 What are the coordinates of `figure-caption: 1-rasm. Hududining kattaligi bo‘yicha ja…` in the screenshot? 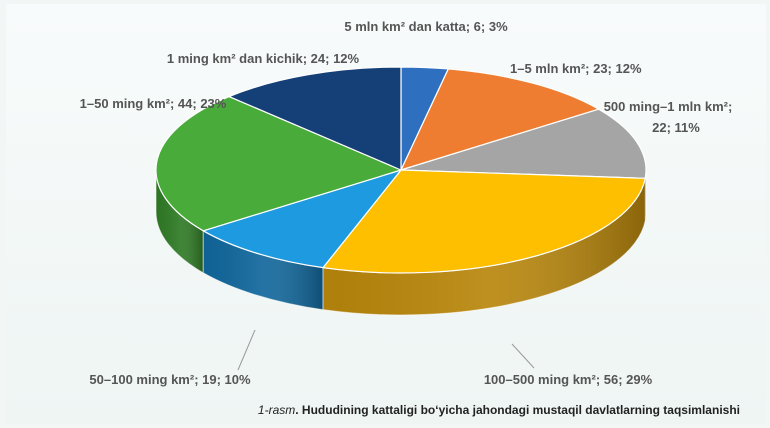 It's located at (499, 410).